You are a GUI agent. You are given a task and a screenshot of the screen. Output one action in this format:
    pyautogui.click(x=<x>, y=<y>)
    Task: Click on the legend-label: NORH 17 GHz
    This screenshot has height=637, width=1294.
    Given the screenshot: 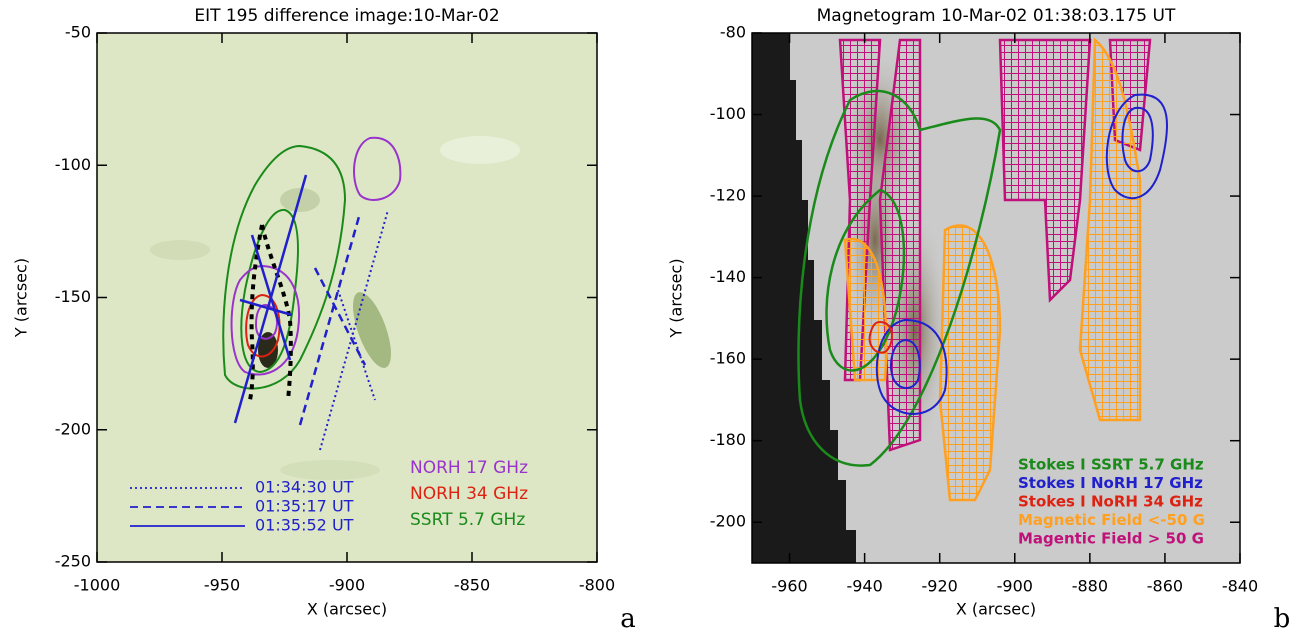 What is the action you would take?
    pyautogui.click(x=469, y=468)
    